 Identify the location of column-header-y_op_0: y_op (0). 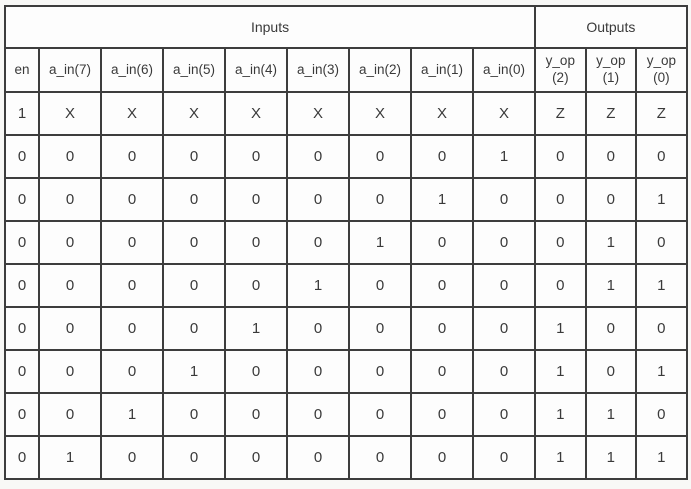
(661, 70).